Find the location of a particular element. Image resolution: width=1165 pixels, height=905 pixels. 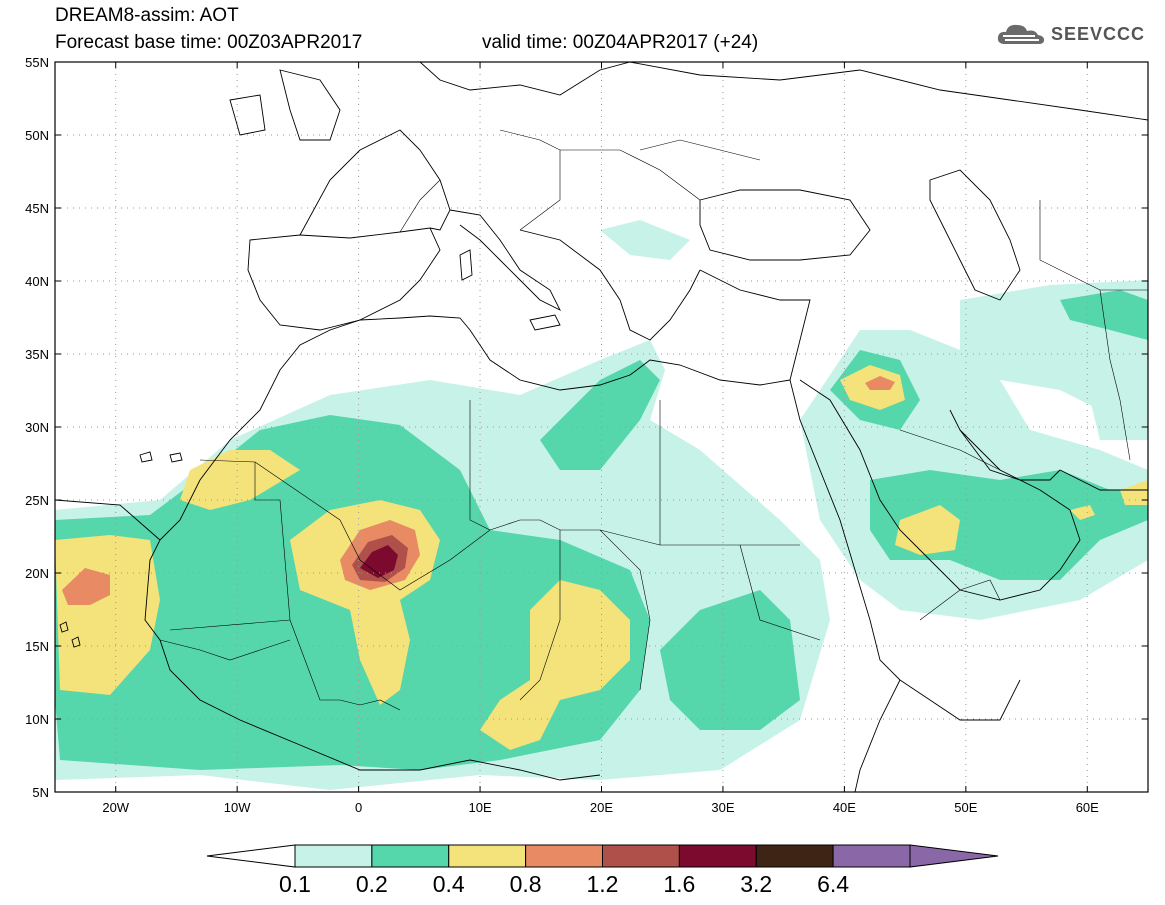

valid-time: valid time: 00Z04APR2017 (+24) is located at coordinates (620, 42).